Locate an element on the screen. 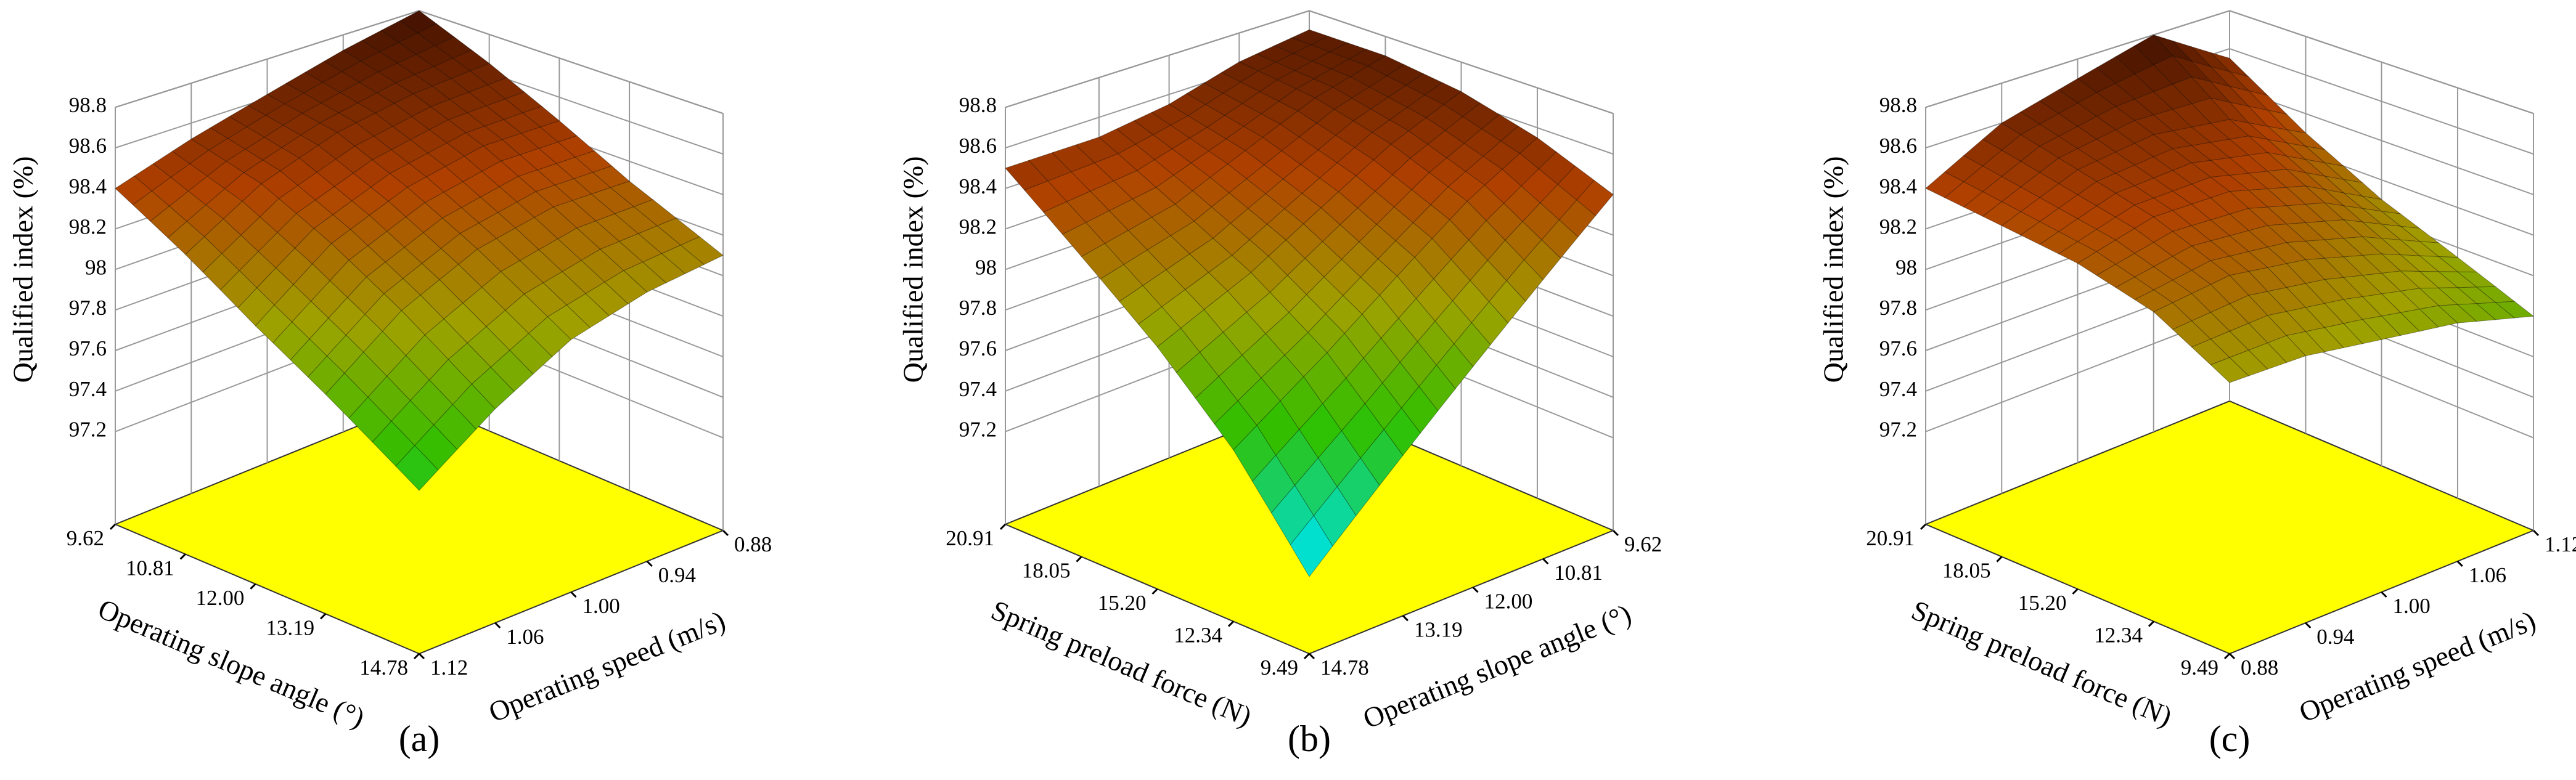  panel-label: (b) is located at coordinates (1309, 738).